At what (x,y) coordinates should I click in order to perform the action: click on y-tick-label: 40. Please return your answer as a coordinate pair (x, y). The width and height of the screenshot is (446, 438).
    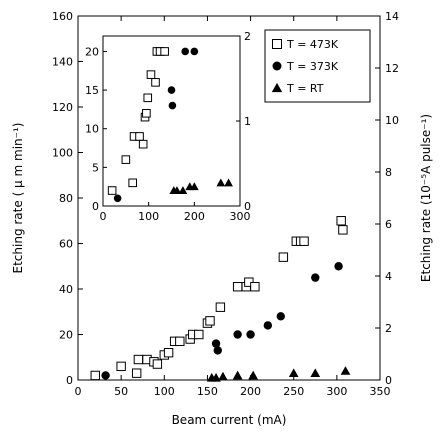
    Looking at the image, I should click on (66, 289).